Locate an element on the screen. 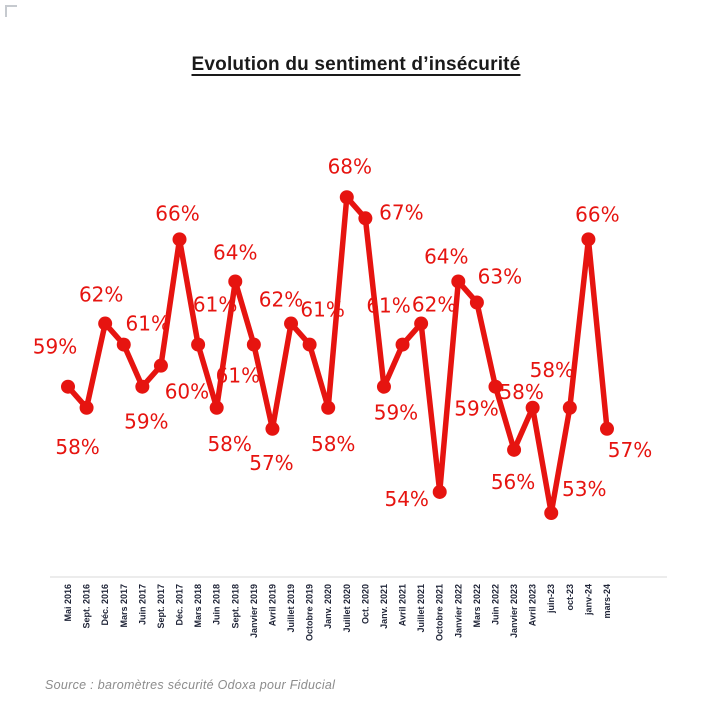  data-point-label: 63% is located at coordinates (500, 277).